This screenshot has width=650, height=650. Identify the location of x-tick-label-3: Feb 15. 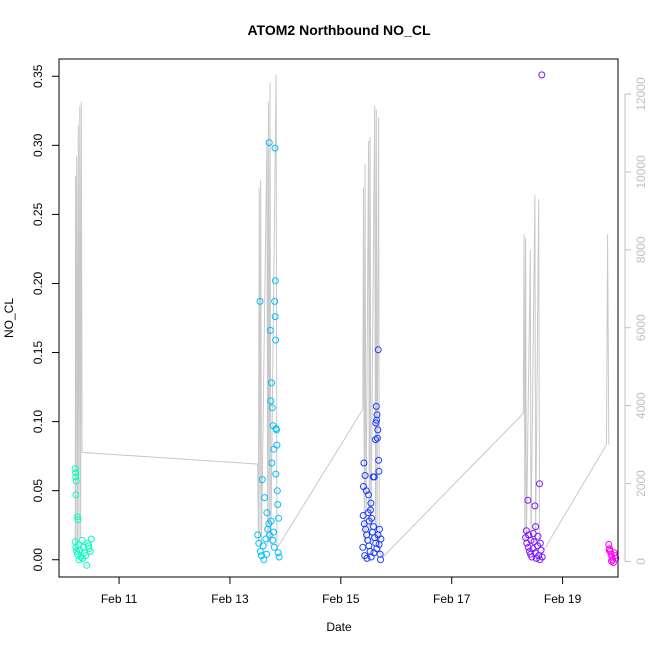
(341, 599).